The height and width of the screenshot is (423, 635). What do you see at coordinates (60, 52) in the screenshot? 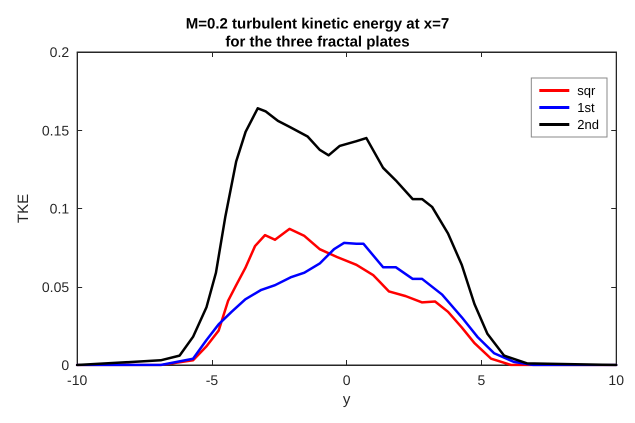
I see `y-tick-label: 0.2` at bounding box center [60, 52].